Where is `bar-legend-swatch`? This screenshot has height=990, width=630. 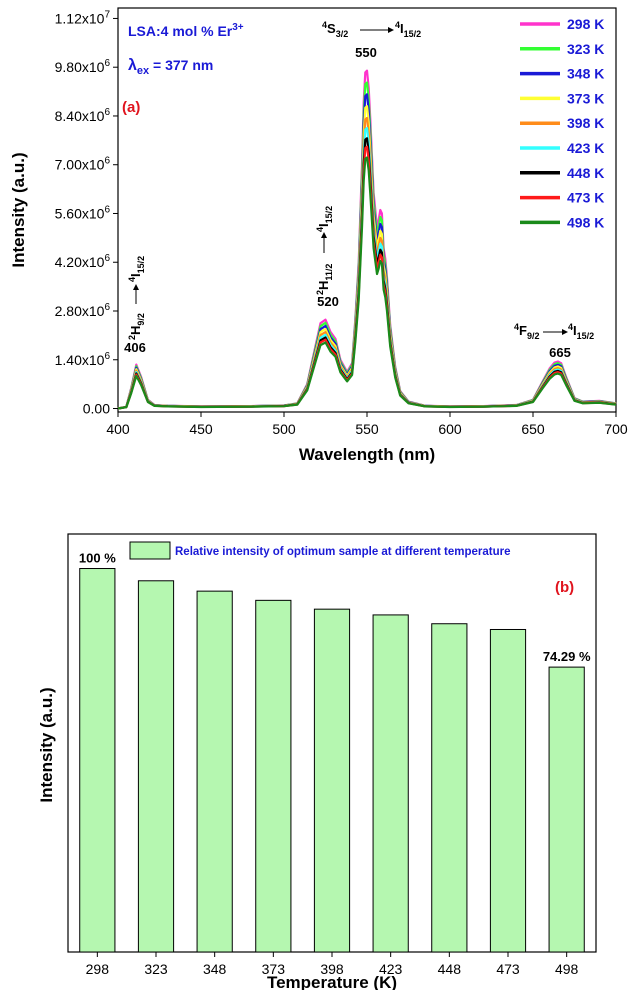 bar-legend-swatch is located at coordinates (150, 550).